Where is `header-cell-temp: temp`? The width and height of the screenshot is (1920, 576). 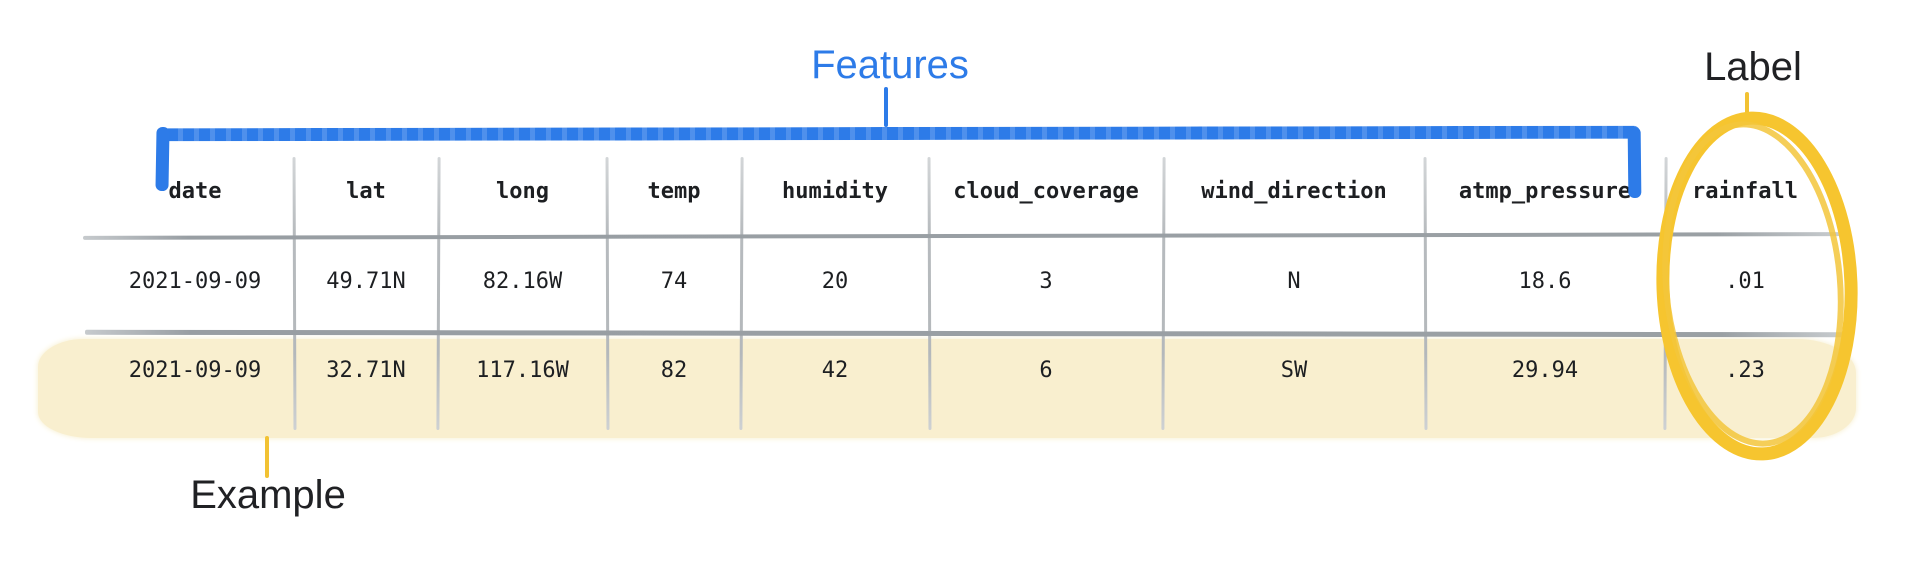 header-cell-temp: temp is located at coordinates (674, 191).